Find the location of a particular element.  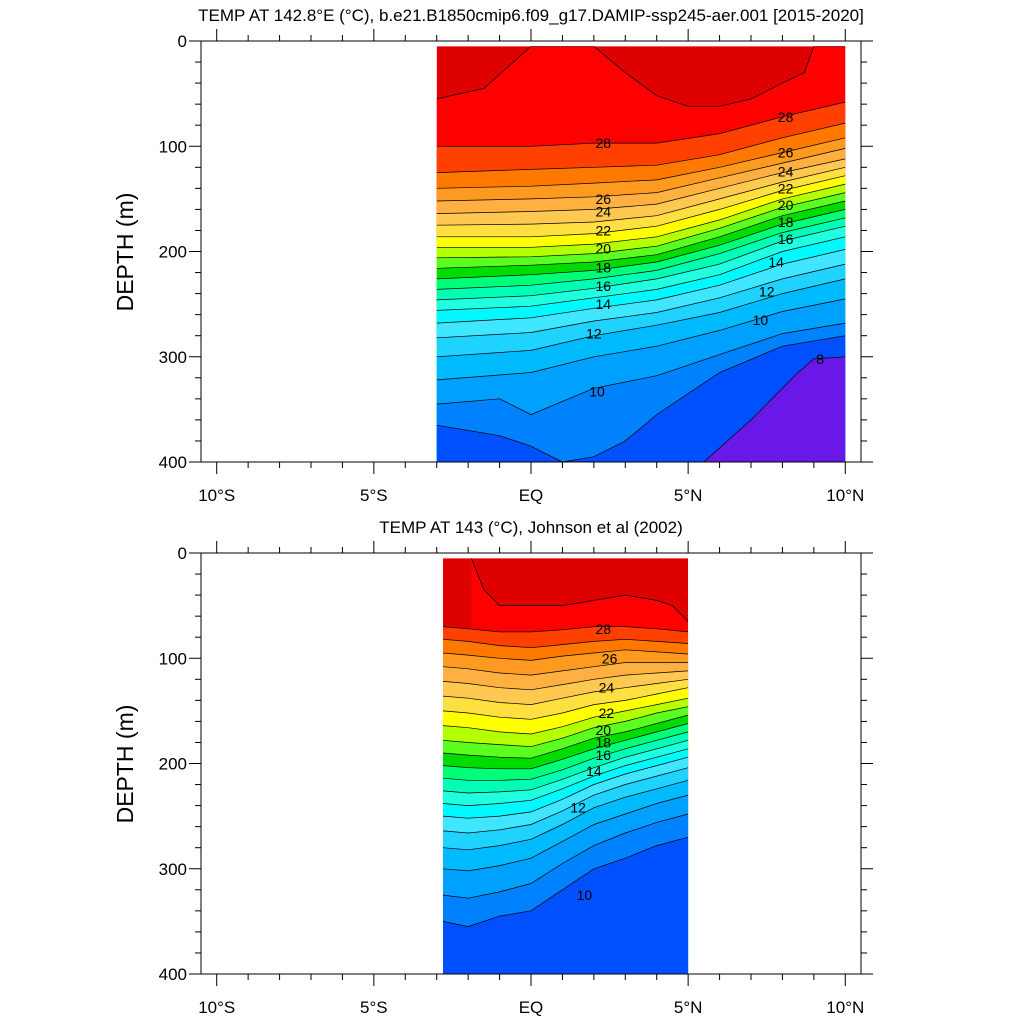

contour-fills is located at coordinates (566, 766).